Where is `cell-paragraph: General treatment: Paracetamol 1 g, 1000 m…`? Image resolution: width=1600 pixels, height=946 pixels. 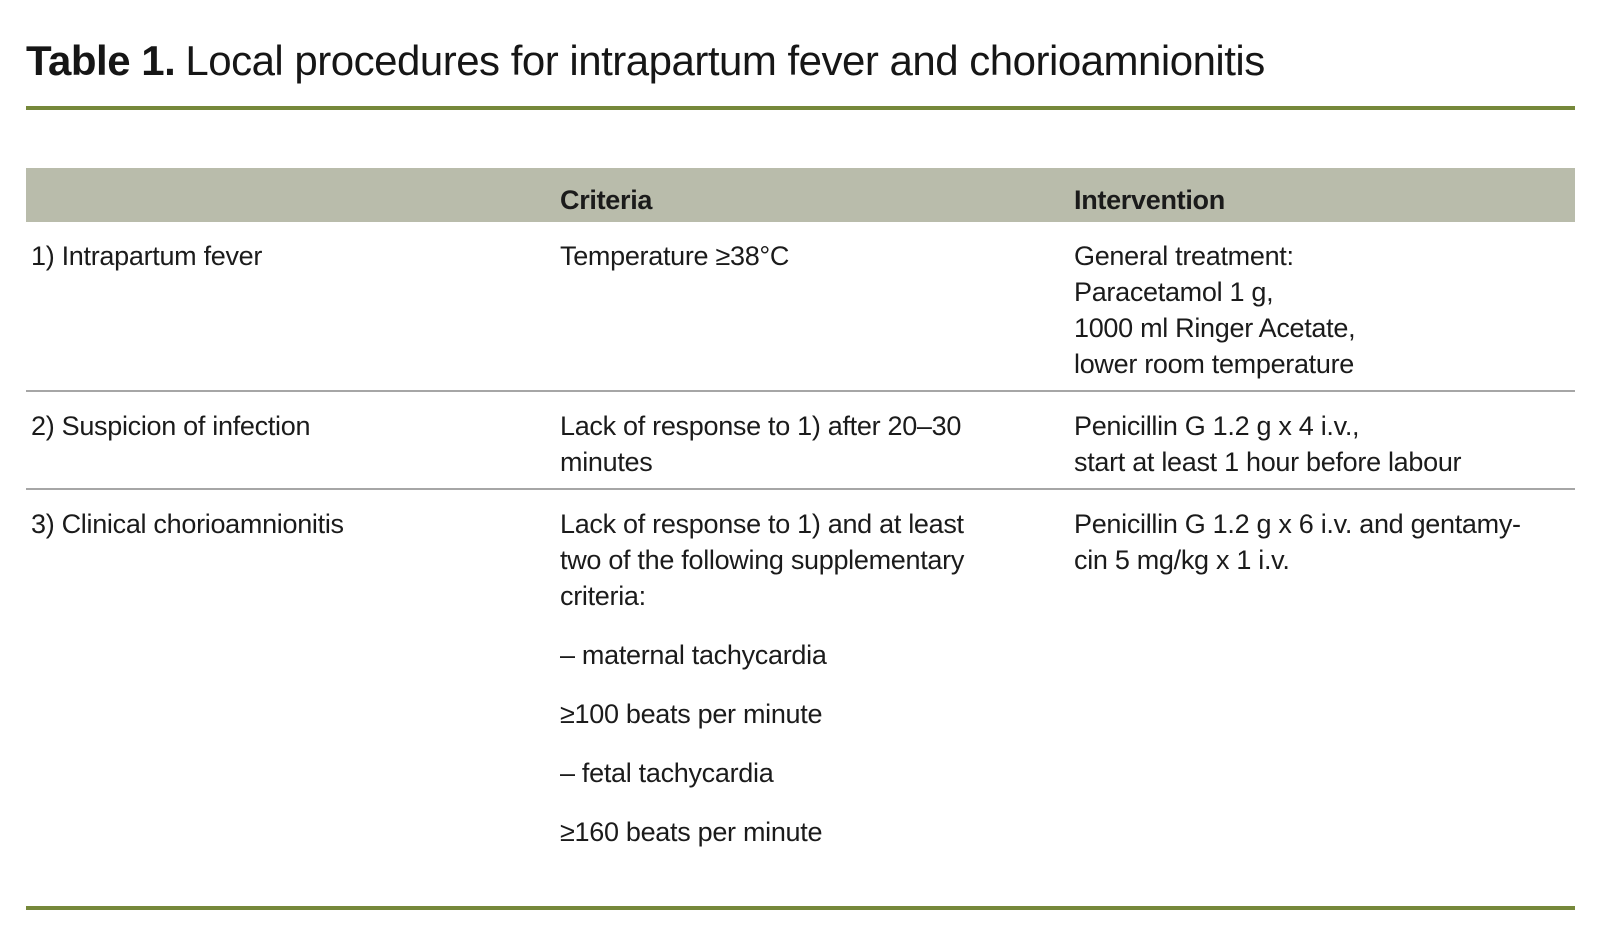 cell-paragraph: General treatment: Paracetamol 1 g, 1000 m… is located at coordinates (1324, 310).